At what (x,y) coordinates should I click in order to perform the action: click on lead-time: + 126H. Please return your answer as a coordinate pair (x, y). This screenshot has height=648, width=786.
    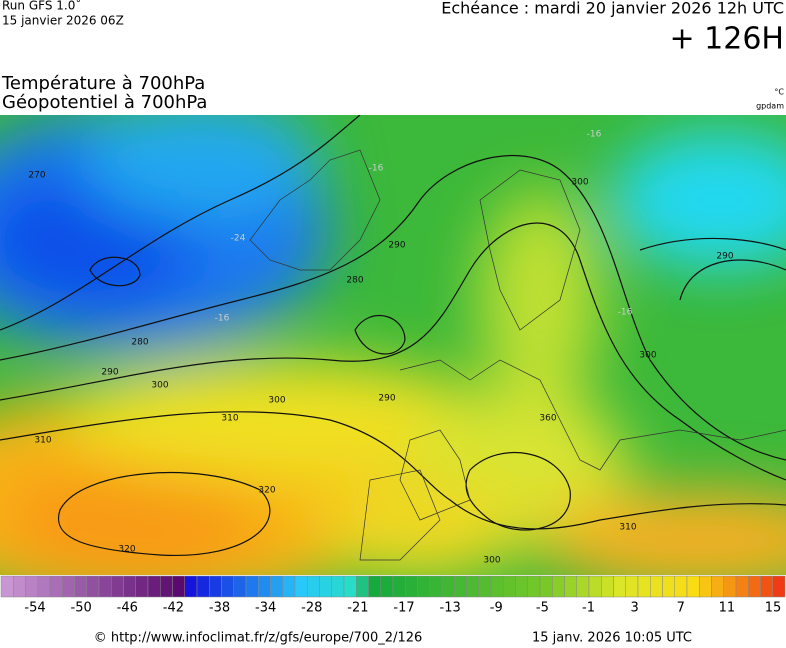
    Looking at the image, I should click on (727, 39).